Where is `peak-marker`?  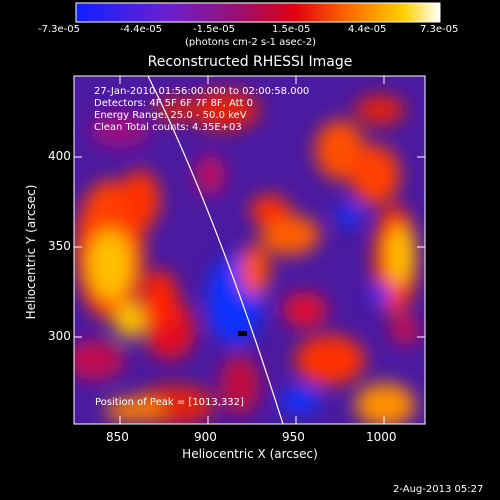
peak-marker is located at coordinates (242, 333).